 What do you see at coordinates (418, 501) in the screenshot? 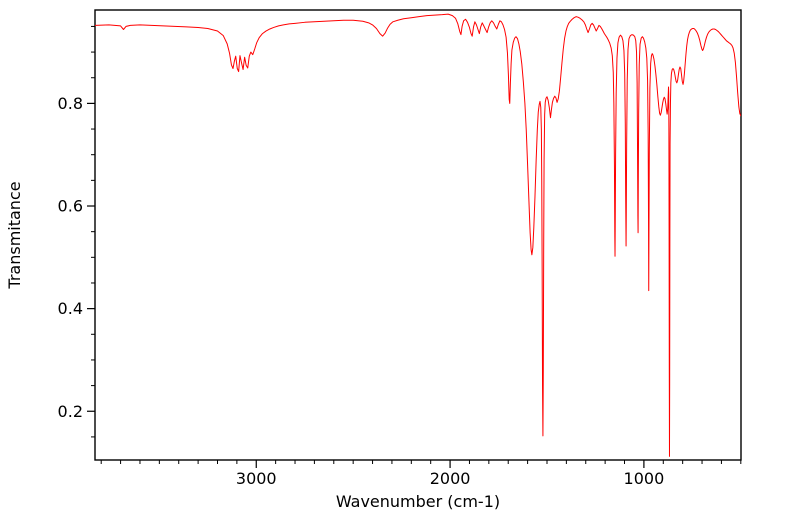
I see `x-axis-label: Wavenumber (cm-1)` at bounding box center [418, 501].